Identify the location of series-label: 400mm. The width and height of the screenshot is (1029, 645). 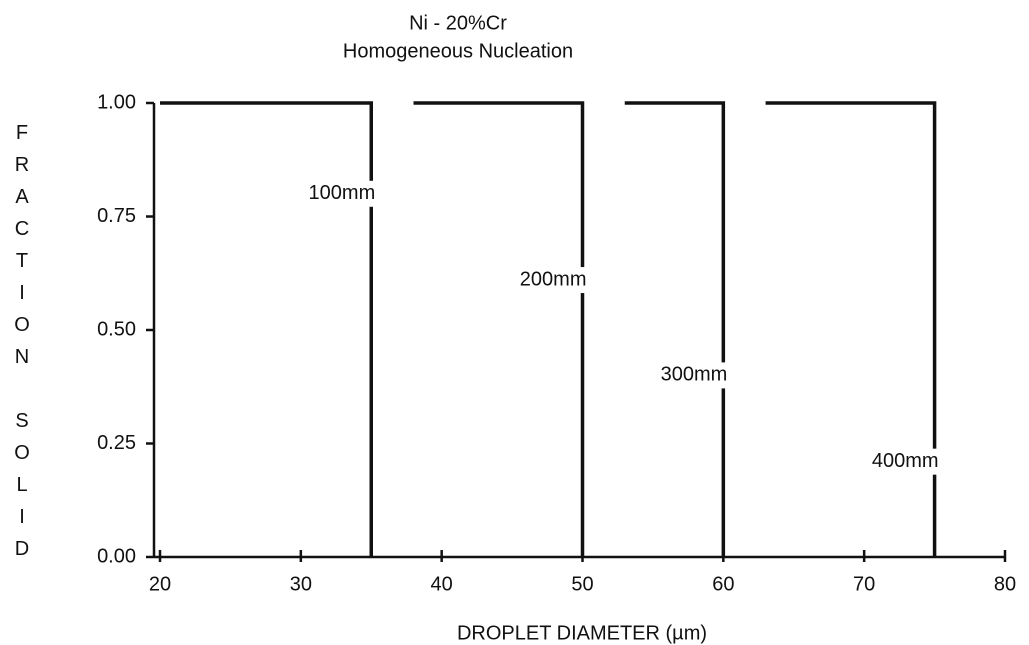
(905, 461).